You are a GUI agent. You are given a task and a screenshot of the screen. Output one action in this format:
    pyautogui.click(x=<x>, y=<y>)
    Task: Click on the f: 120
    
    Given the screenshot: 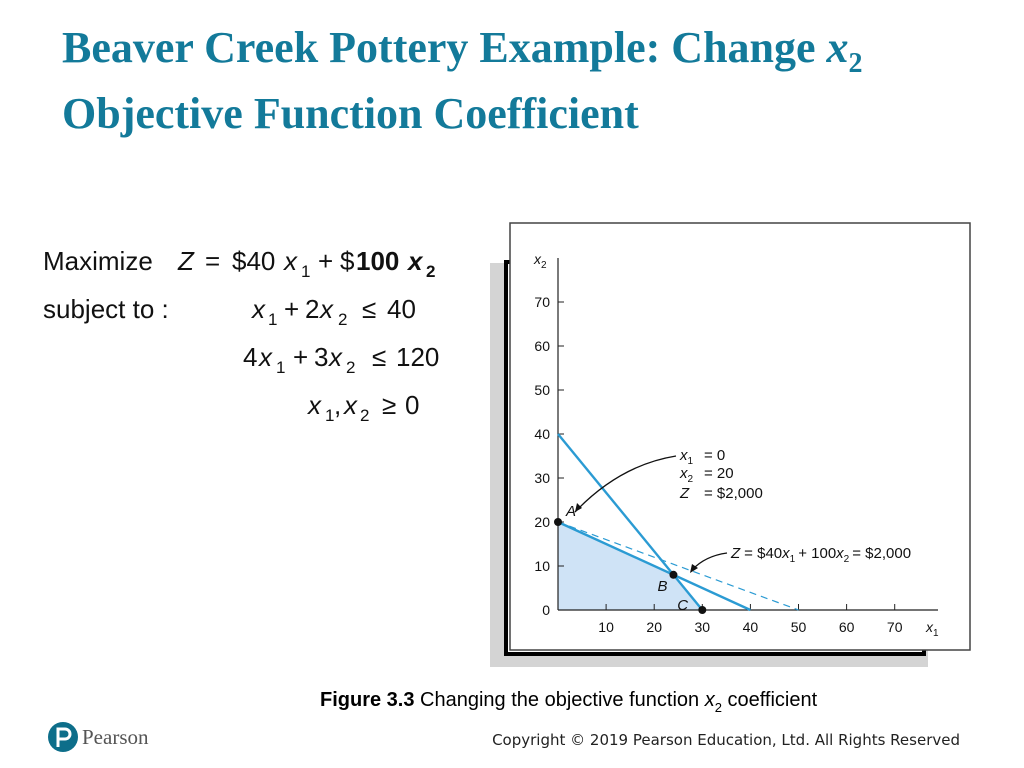 What is the action you would take?
    pyautogui.click(x=417, y=357)
    